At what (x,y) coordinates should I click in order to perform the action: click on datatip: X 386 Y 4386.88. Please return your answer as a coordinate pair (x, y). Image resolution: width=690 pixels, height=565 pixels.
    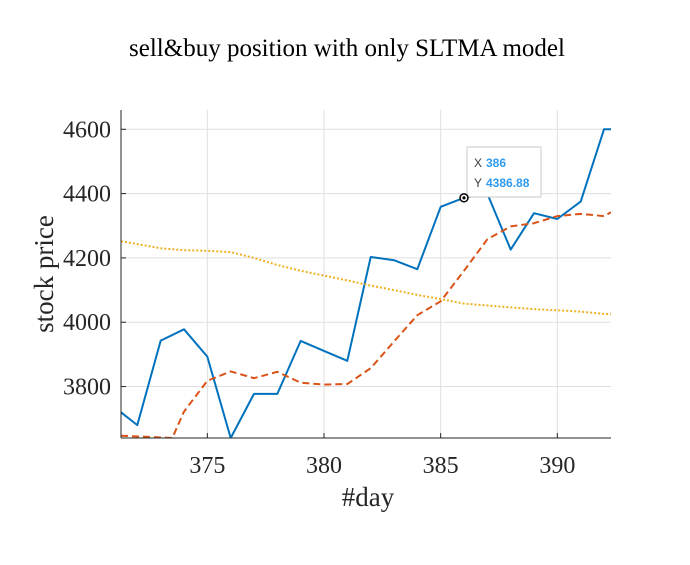
    Looking at the image, I should click on (500, 174).